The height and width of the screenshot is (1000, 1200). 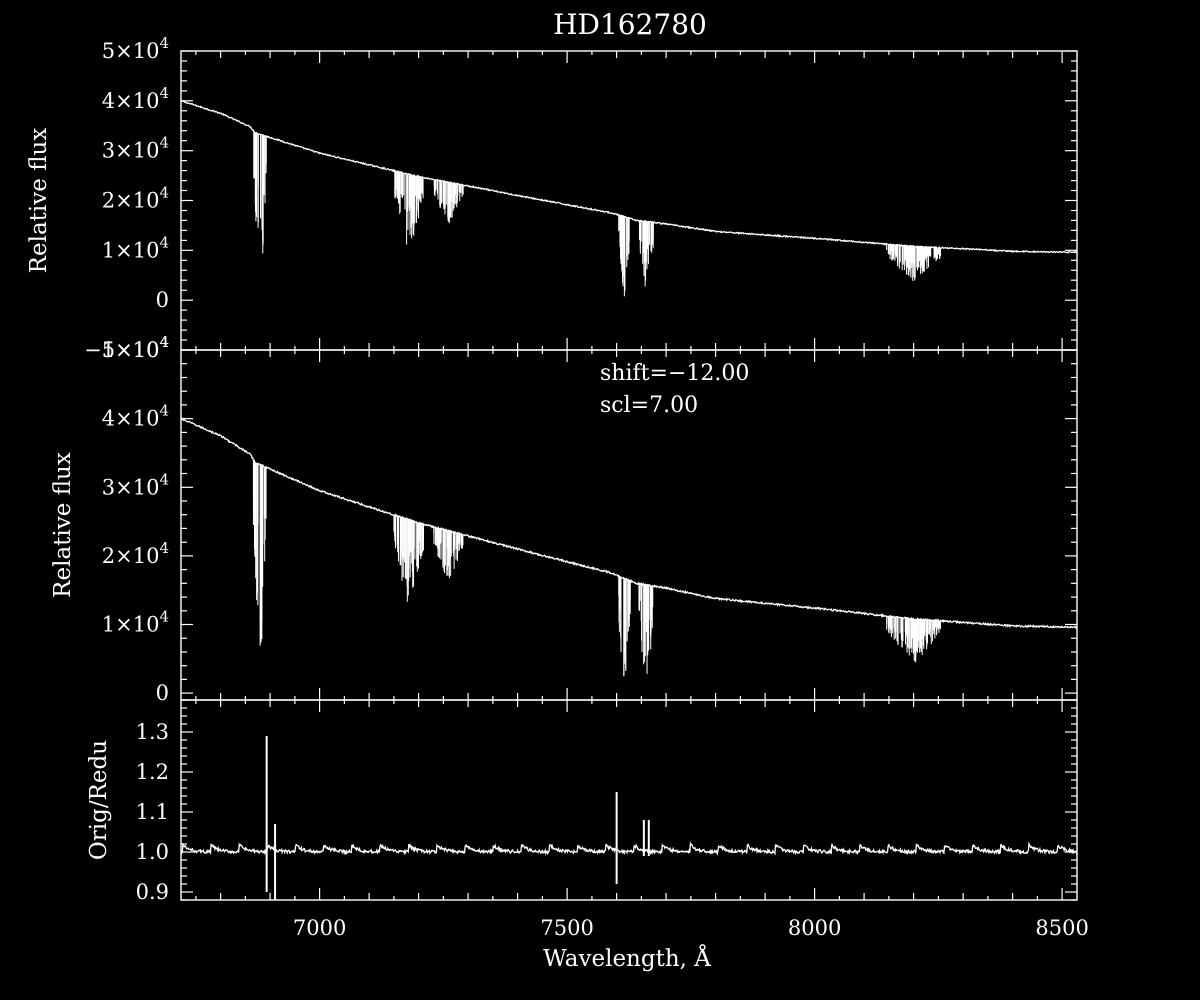 I want to click on panel-annotation: scl=7.00, so click(x=649, y=405).